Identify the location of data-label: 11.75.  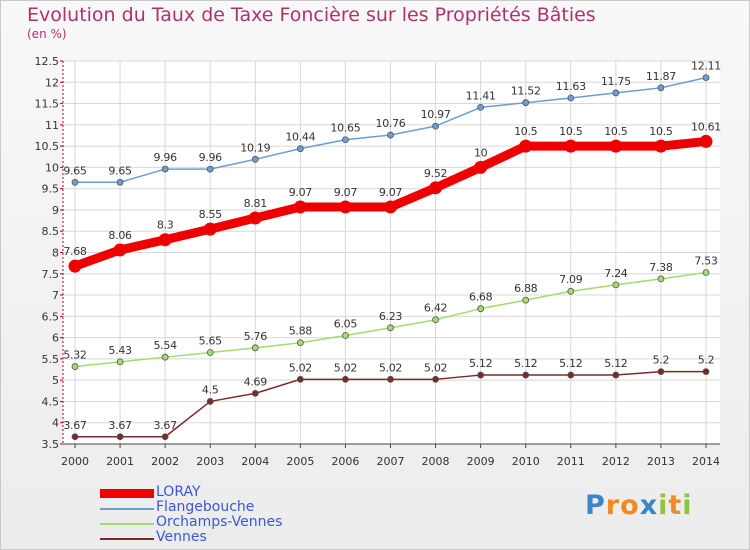
(616, 81).